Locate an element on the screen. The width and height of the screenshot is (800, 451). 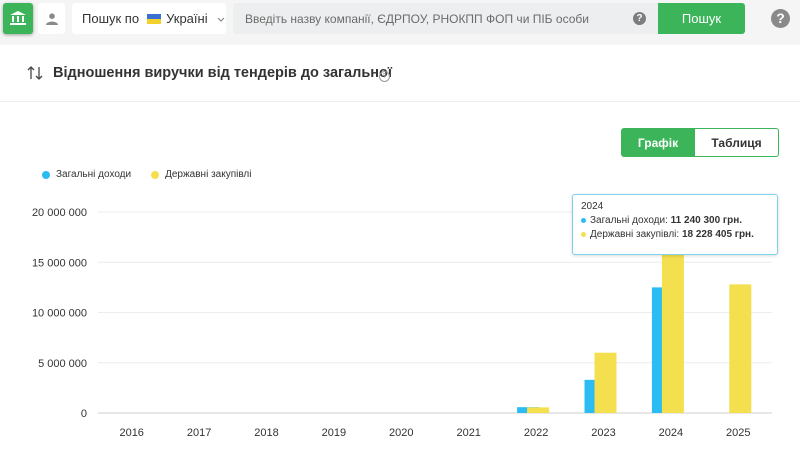
x-tick-label: 2021 is located at coordinates (468, 433).